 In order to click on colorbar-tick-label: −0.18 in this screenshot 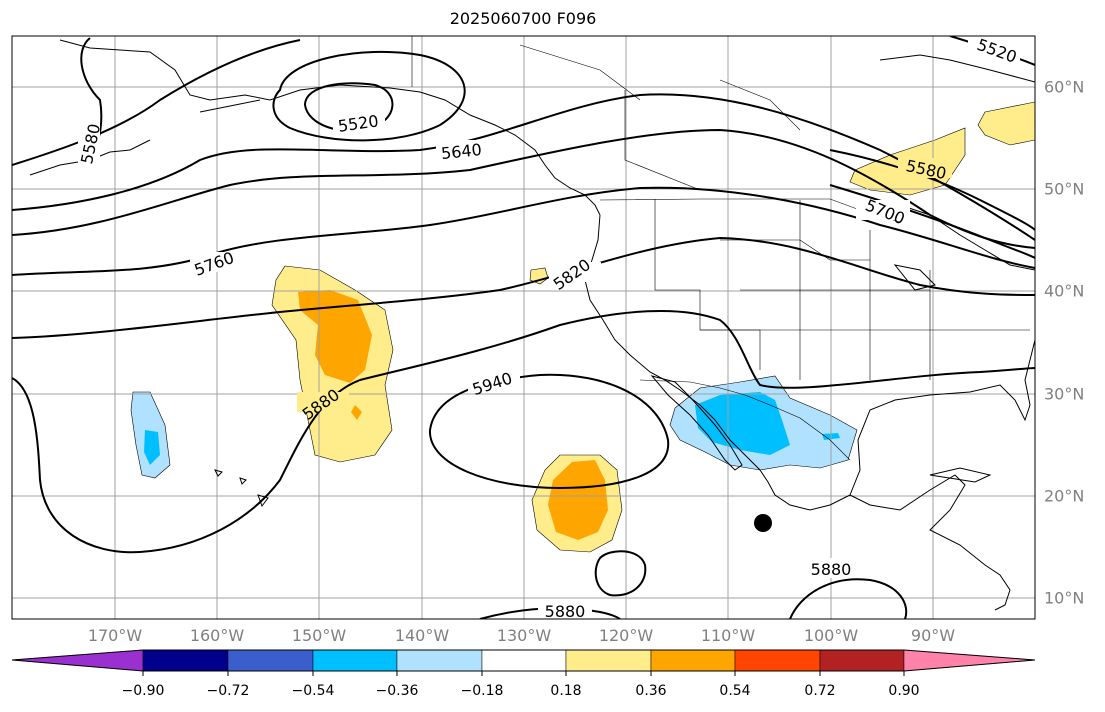, I will do `click(482, 691)`.